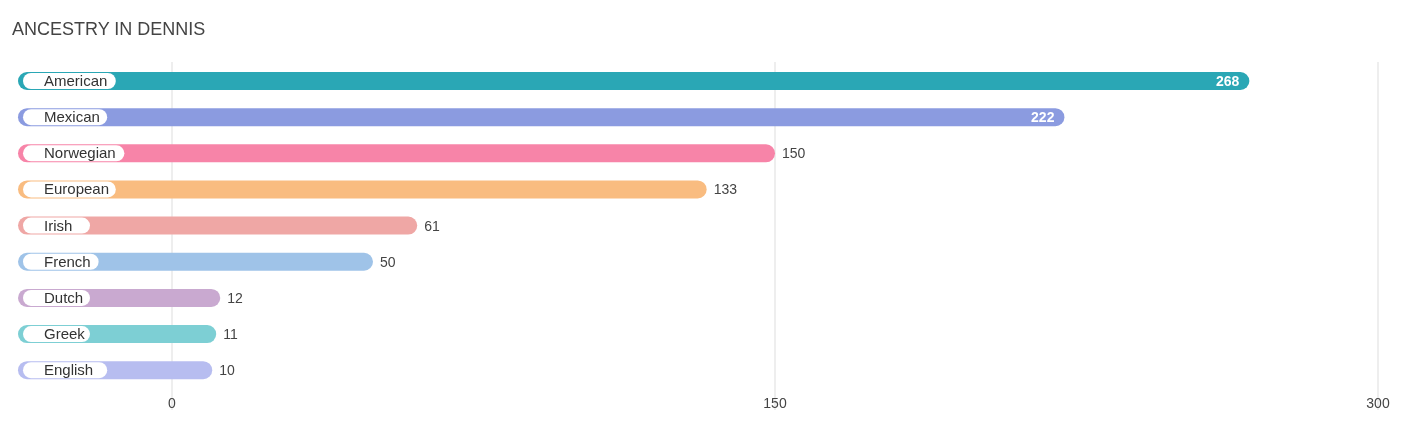 This screenshot has height=426, width=1406. Describe the element at coordinates (227, 370) in the screenshot. I see `data-label: 10` at that location.